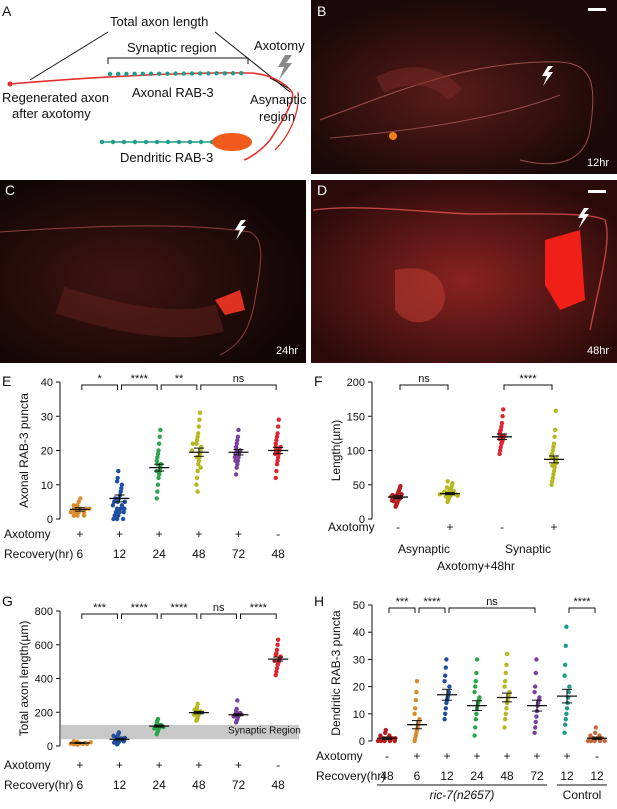 The height and width of the screenshot is (809, 617). I want to click on y-axis-label: Dendritic RAB-3 puncta, so click(336, 673).